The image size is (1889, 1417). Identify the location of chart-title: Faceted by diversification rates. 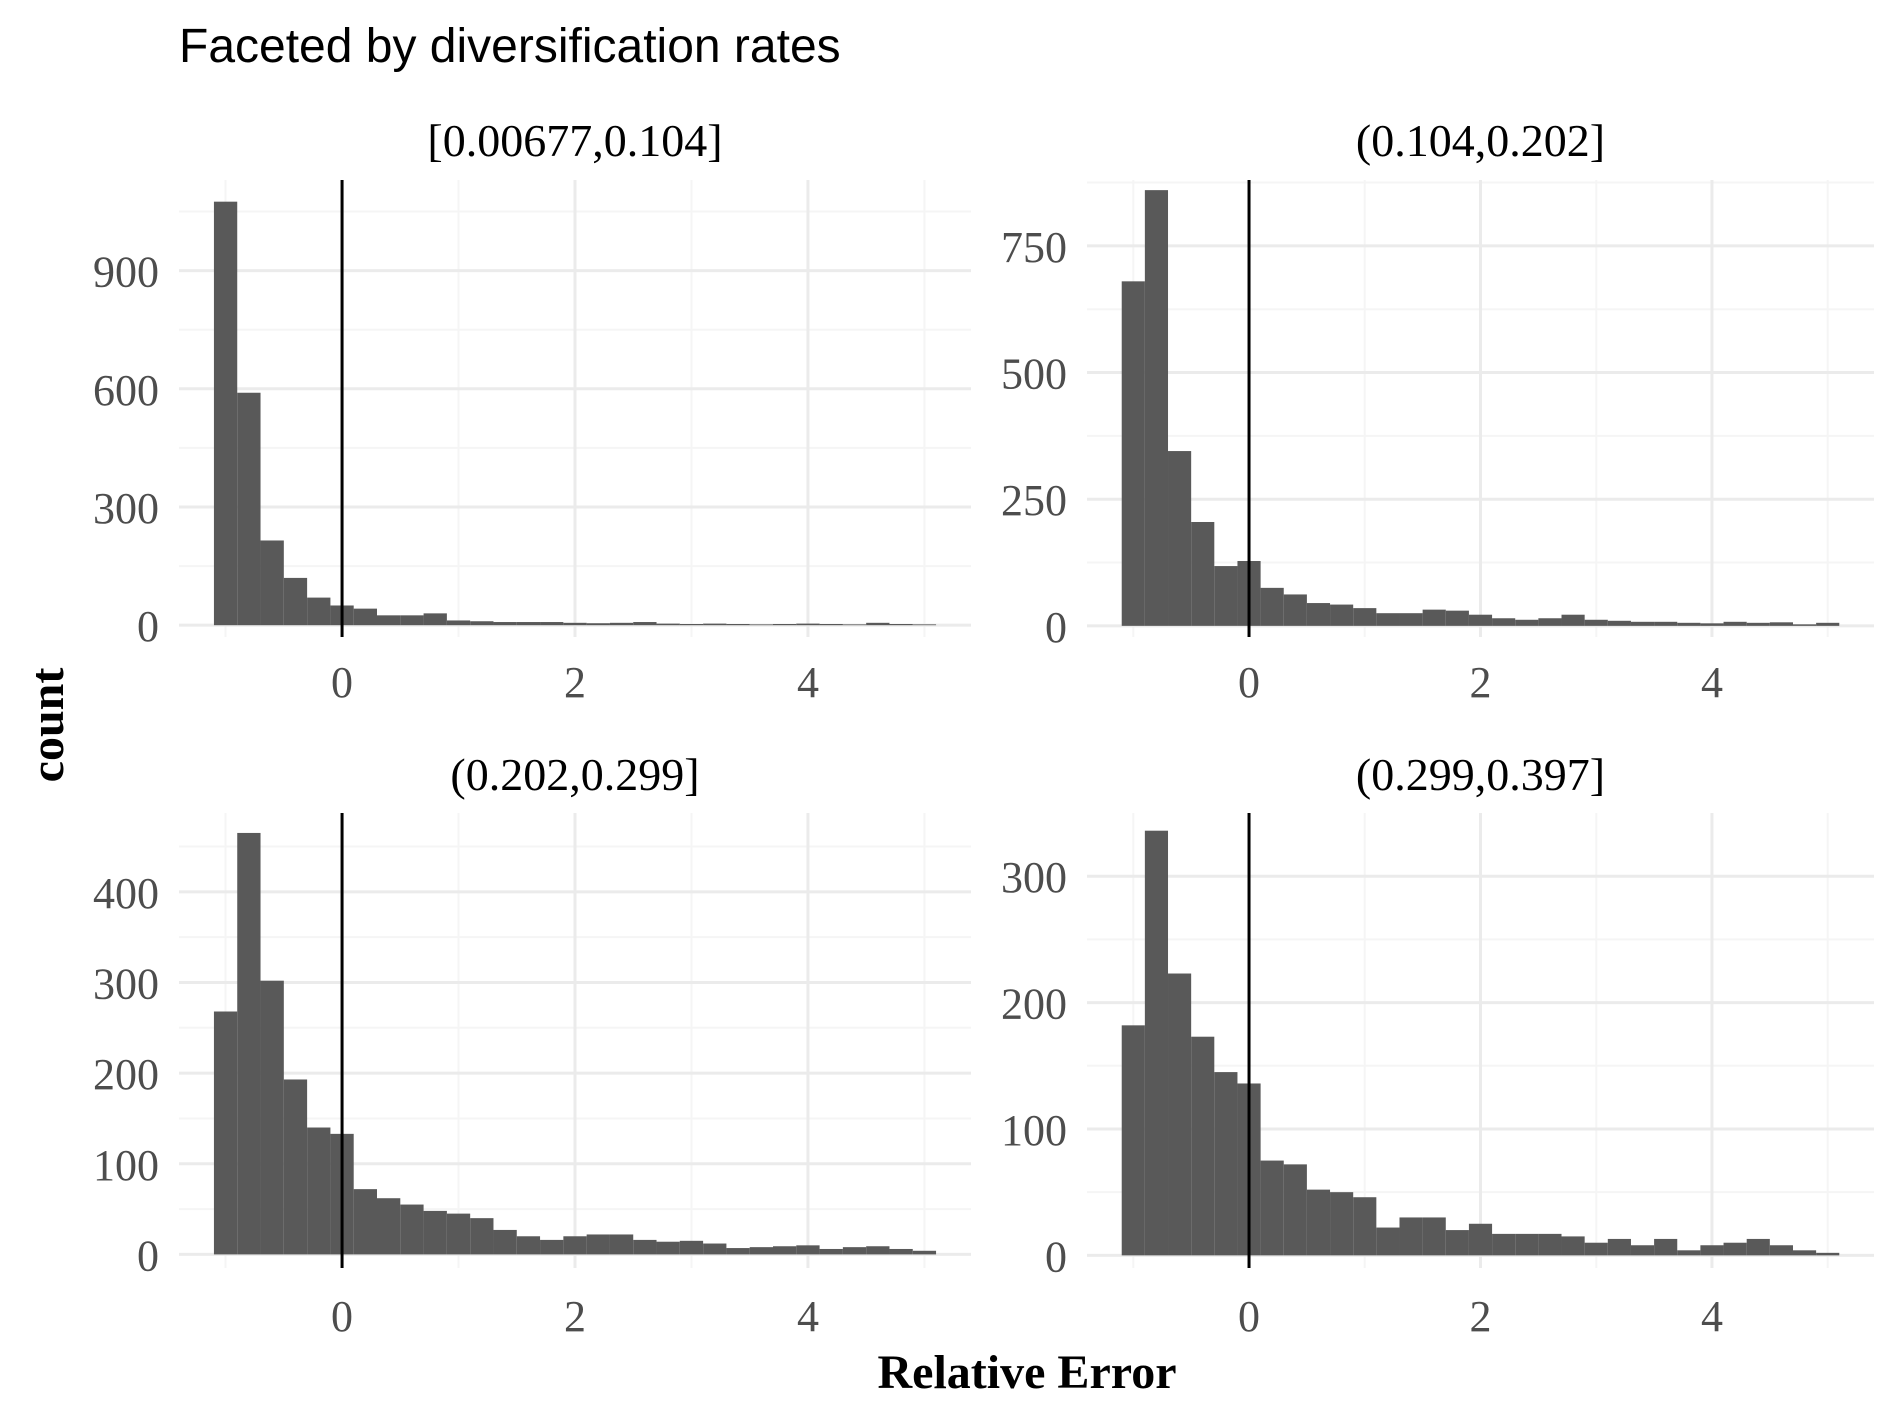
(510, 46).